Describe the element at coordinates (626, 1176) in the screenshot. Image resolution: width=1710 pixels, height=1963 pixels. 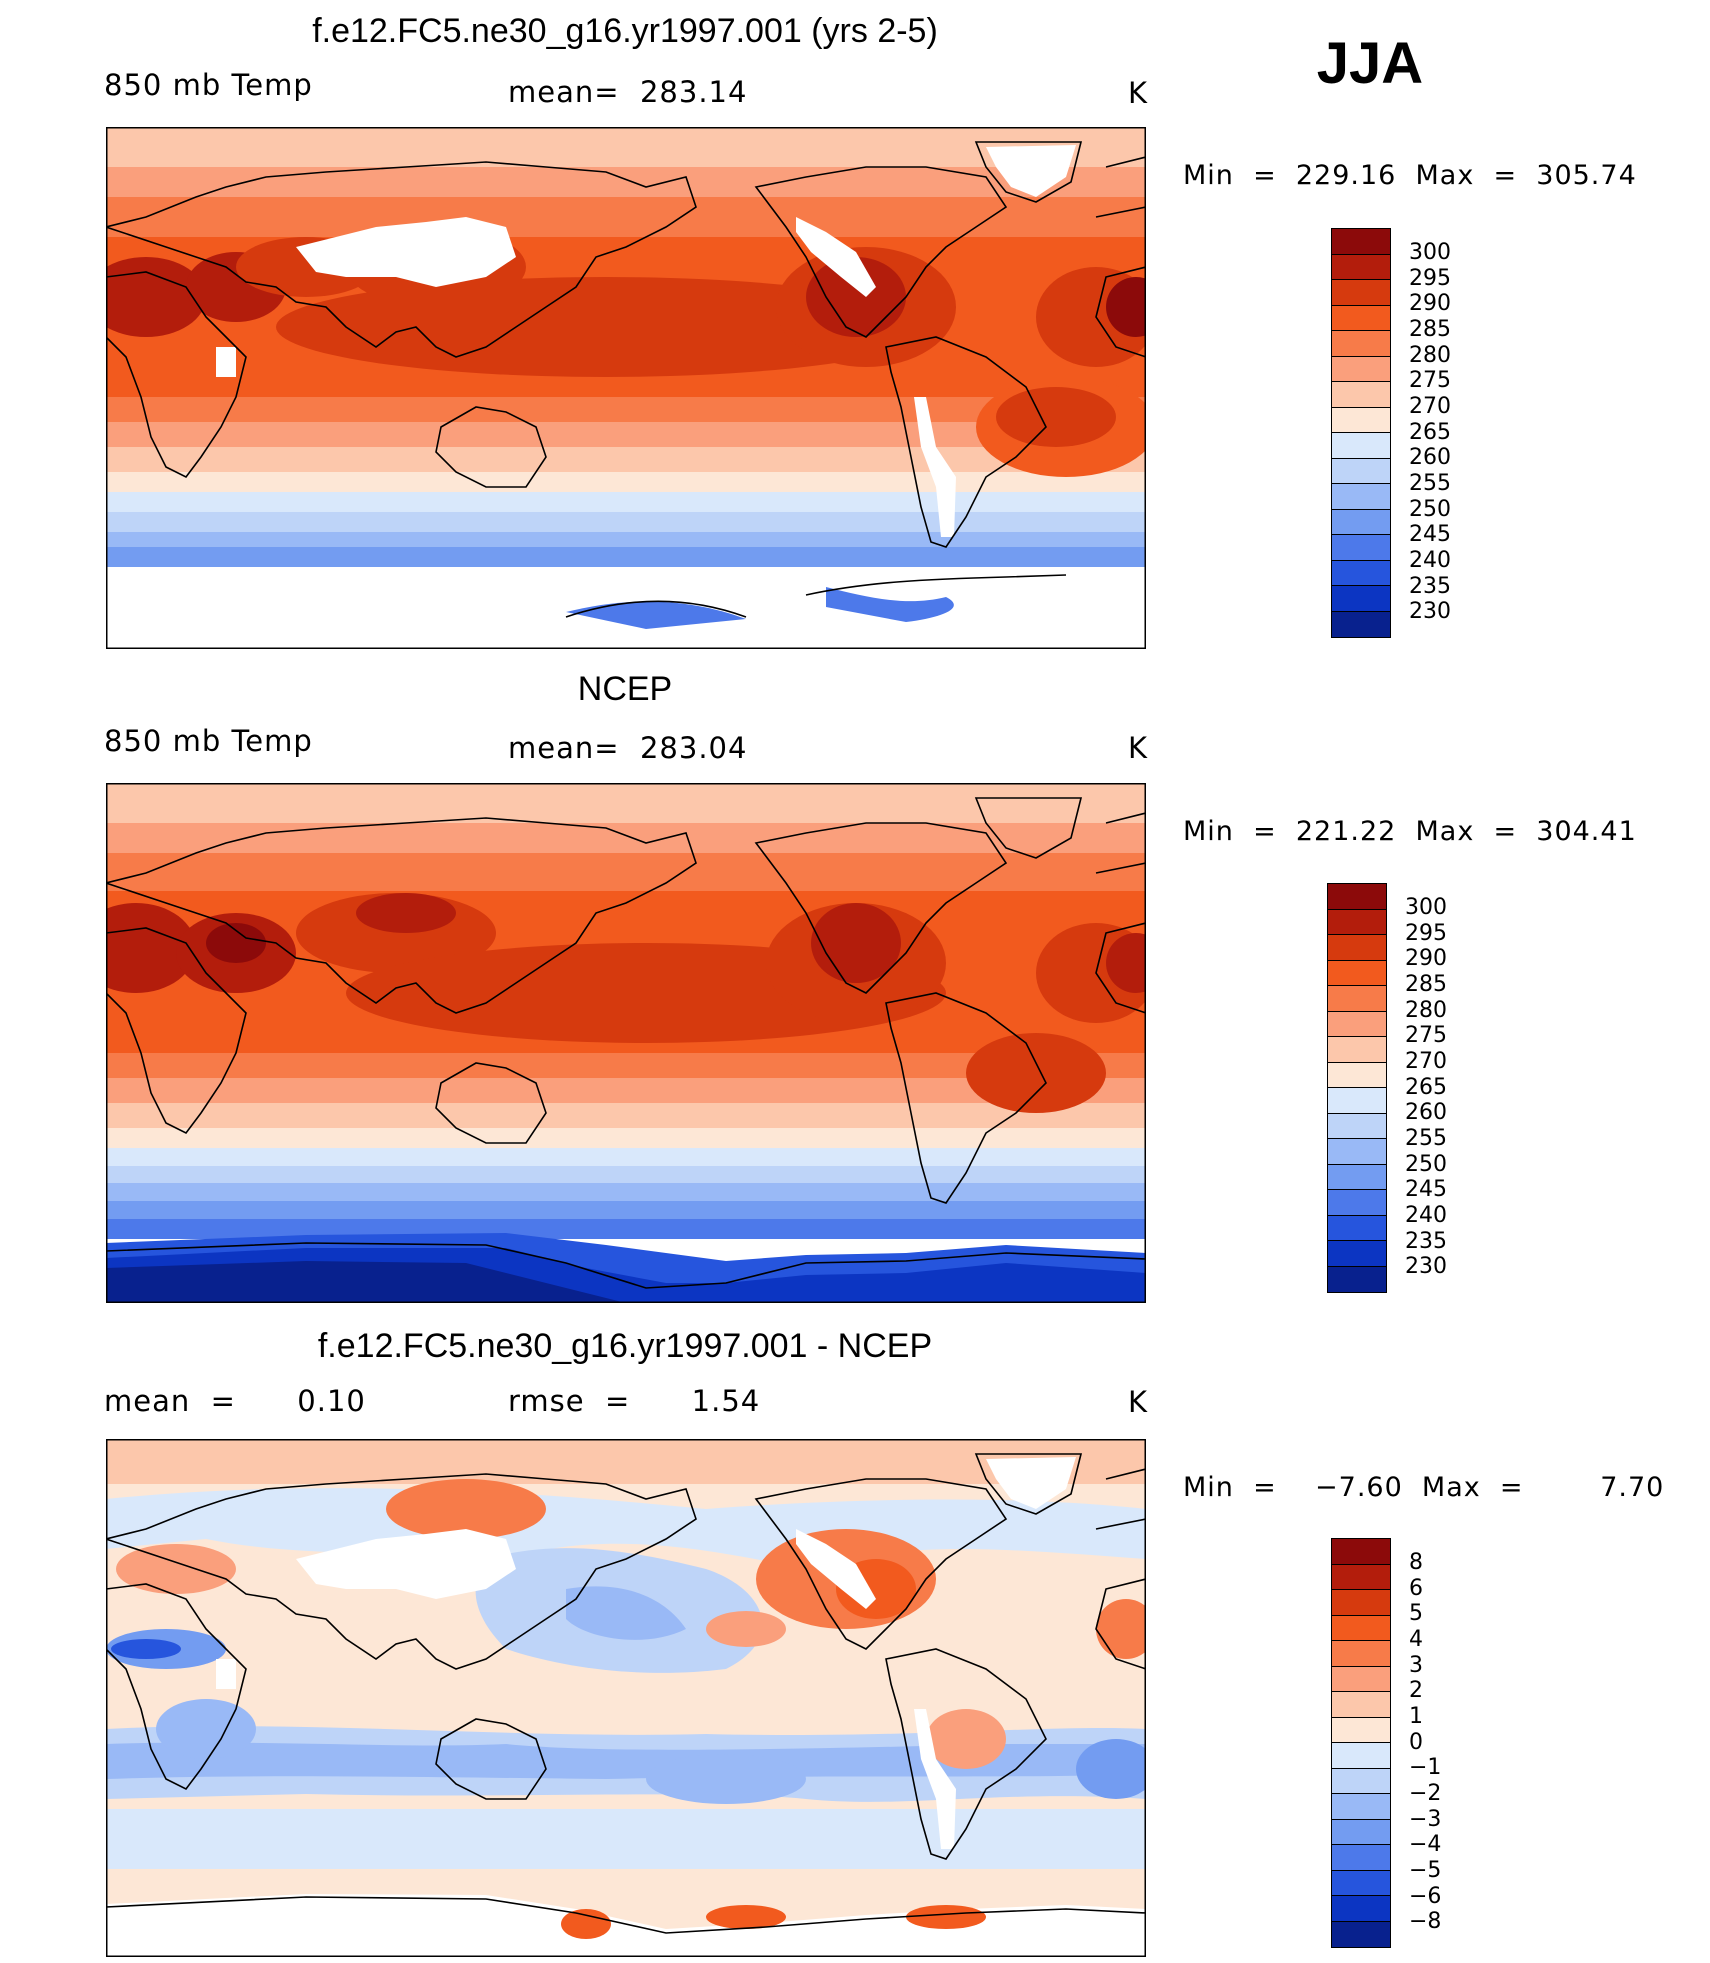
I see `p2-band-s6` at that location.